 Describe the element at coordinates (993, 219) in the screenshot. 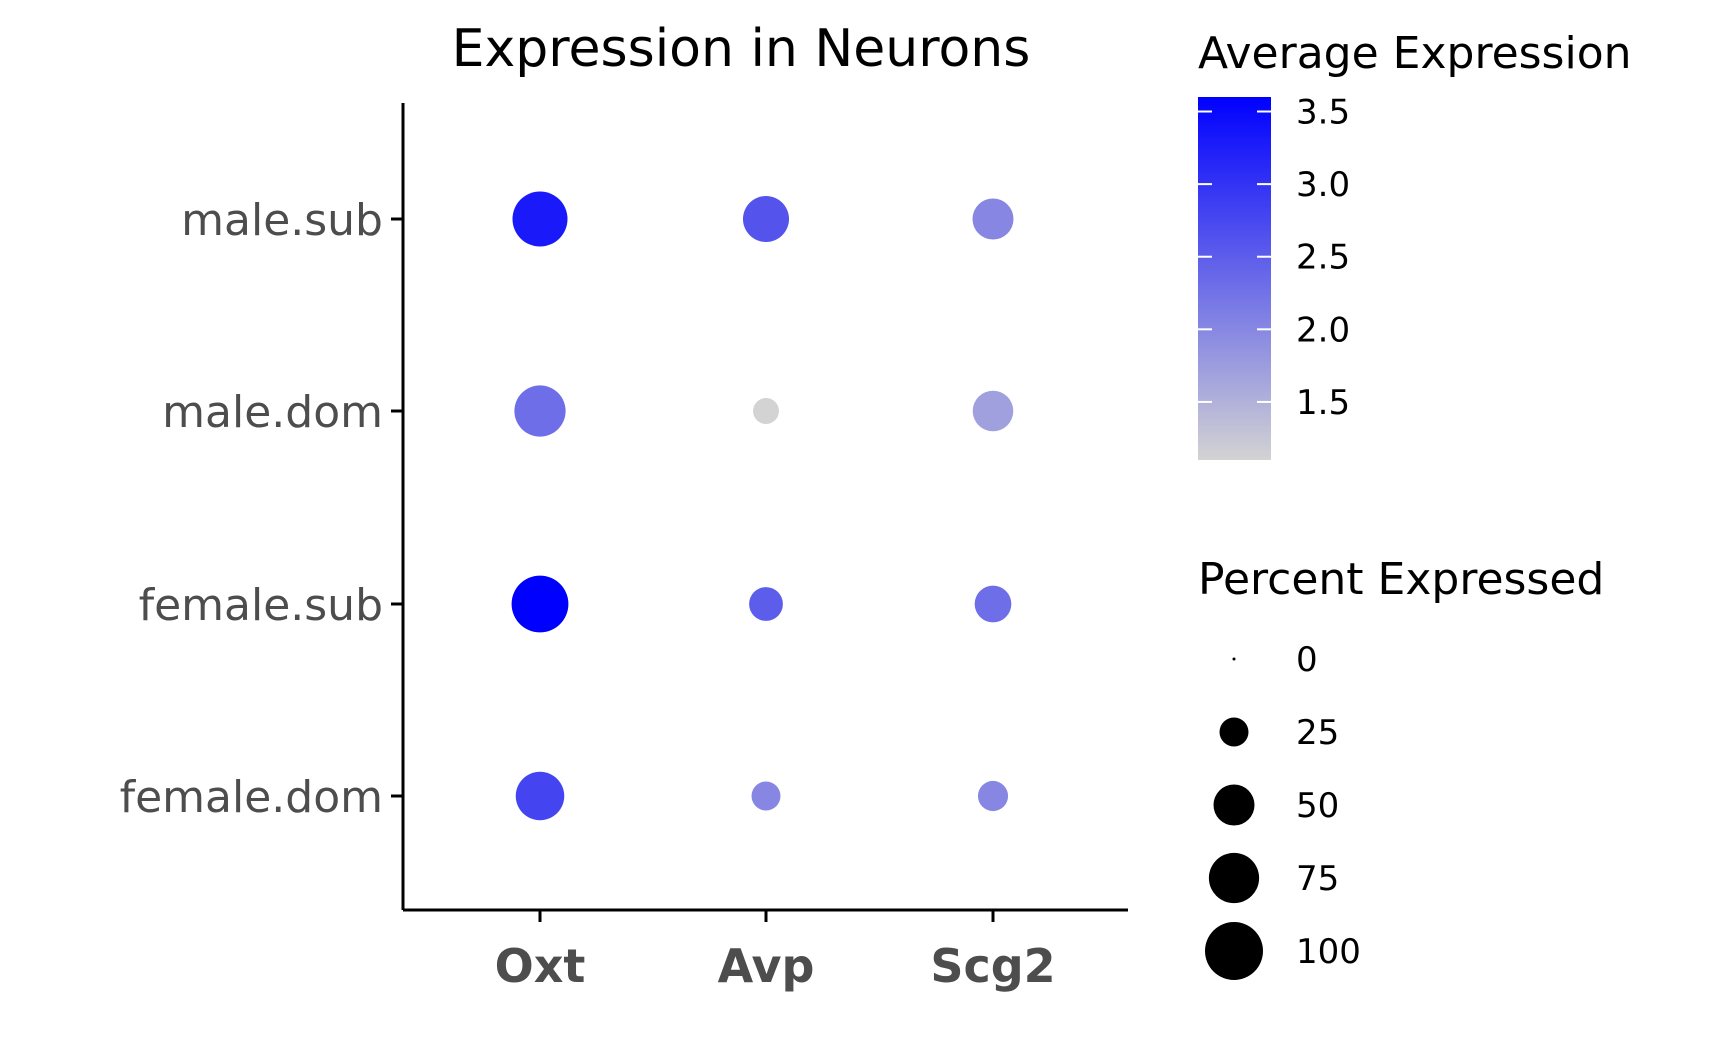

I see `dot-male-sub-scg2` at that location.